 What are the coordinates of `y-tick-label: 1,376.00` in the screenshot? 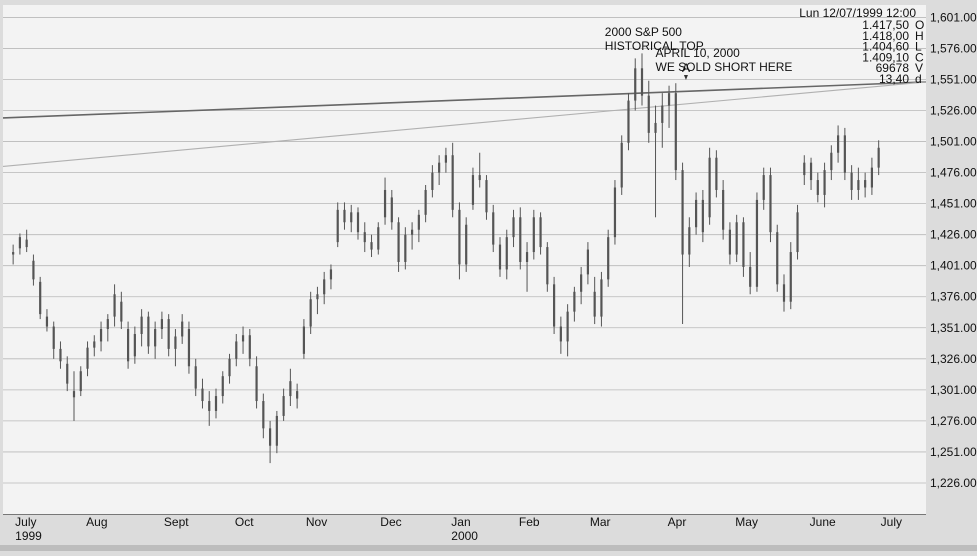 It's located at (953, 297).